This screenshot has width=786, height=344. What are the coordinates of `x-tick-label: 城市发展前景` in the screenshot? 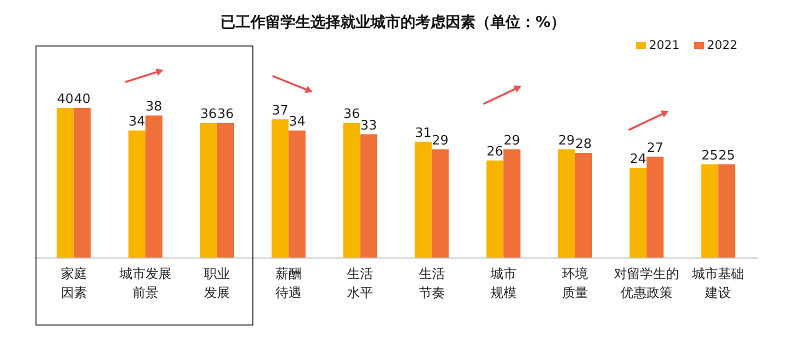 It's located at (145, 284).